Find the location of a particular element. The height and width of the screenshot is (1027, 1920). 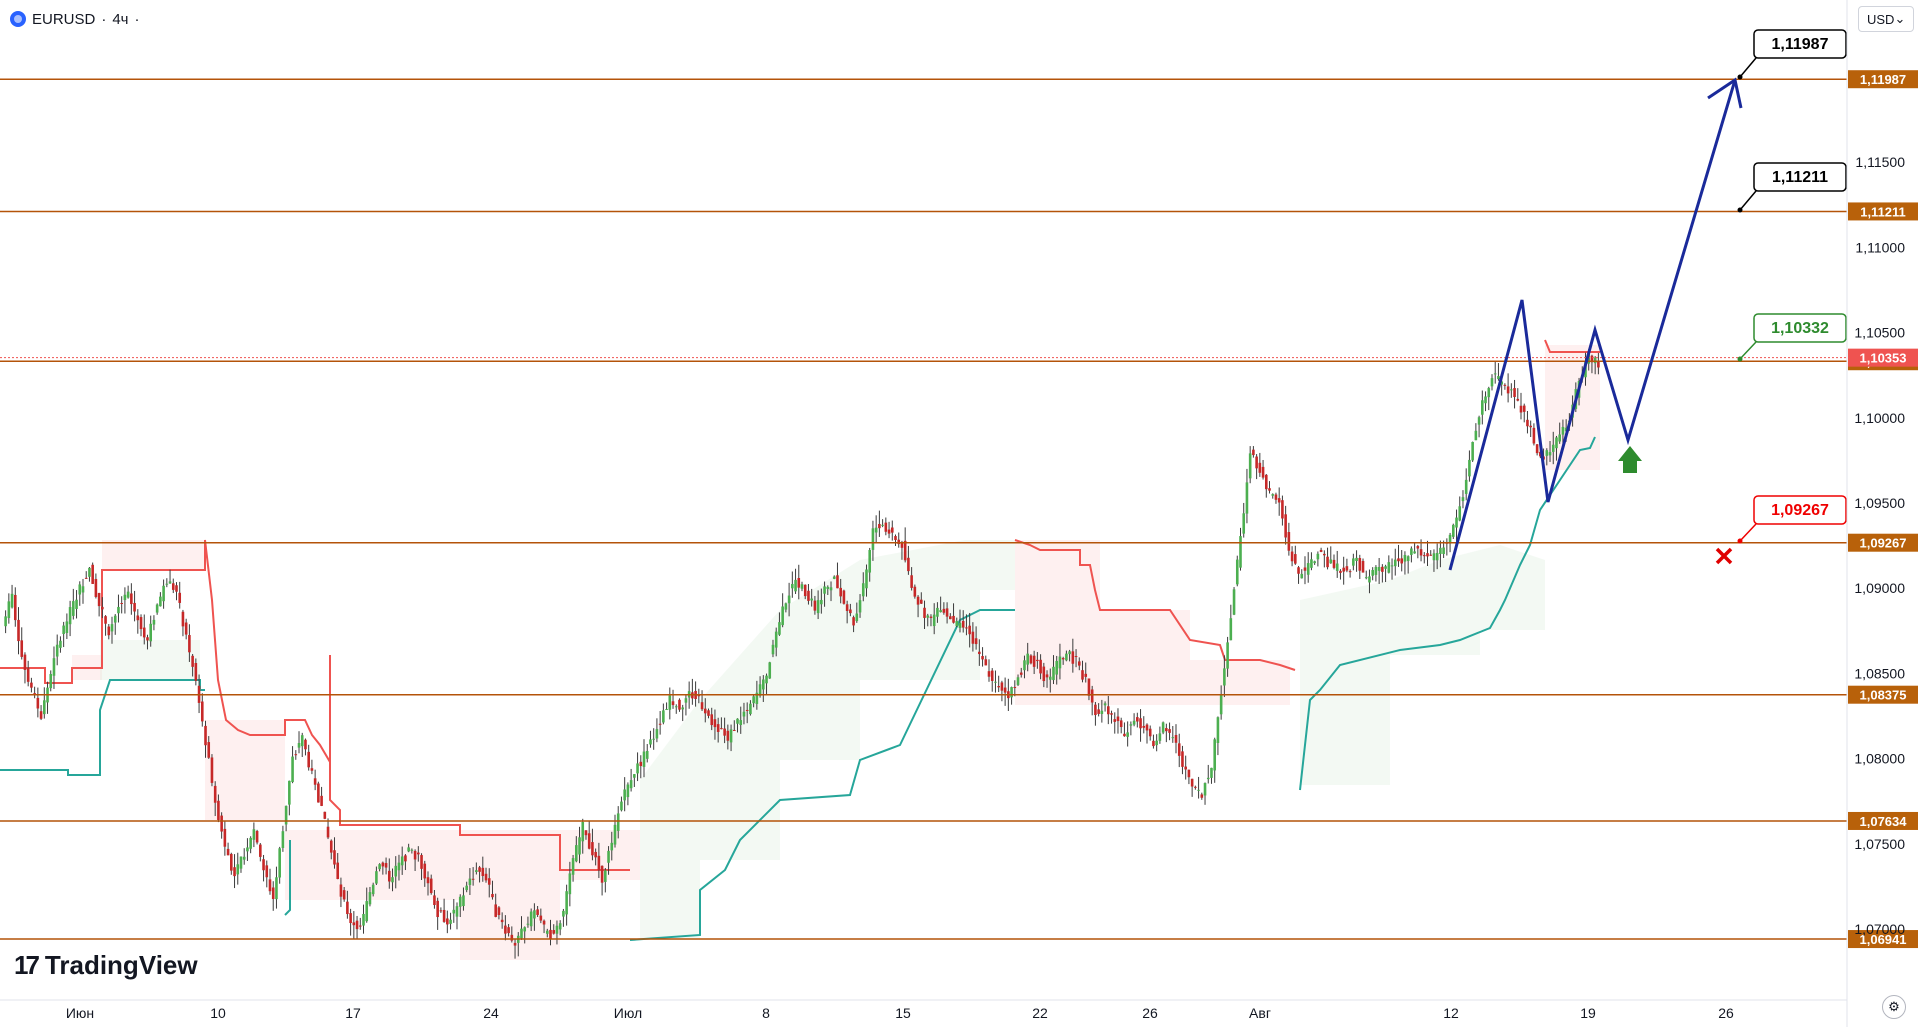

x-tick-label: 10 is located at coordinates (218, 1013).